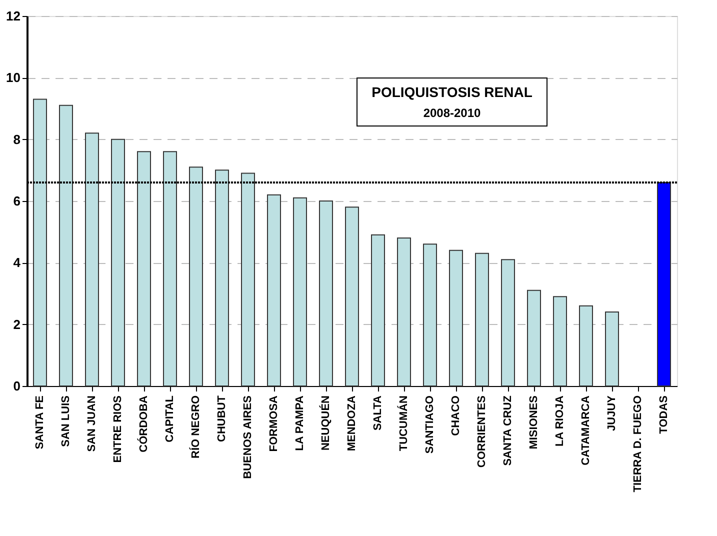 The width and height of the screenshot is (717, 536). I want to click on y-tick-label: 0, so click(16, 386).